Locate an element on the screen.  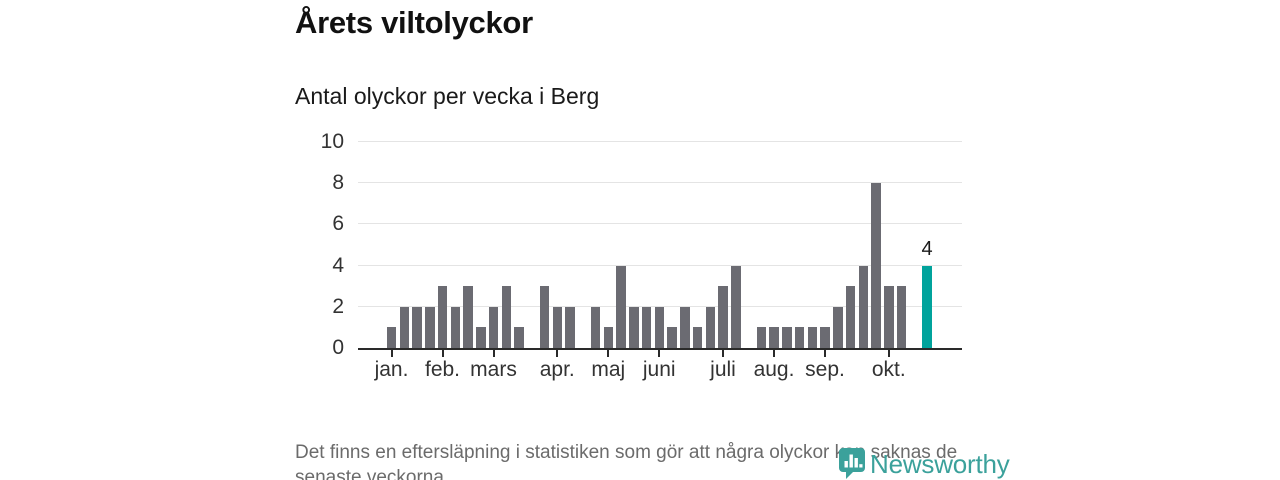
y-axis-tick-label: 4 is located at coordinates (338, 265).